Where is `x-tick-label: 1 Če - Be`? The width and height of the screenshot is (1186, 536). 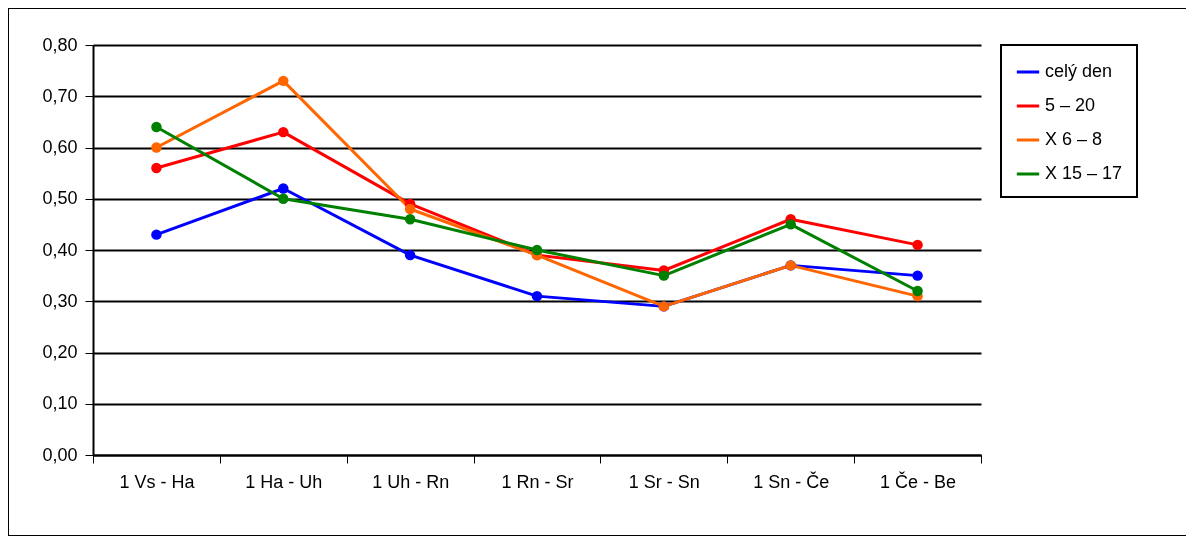
x-tick-label: 1 Če - Be is located at coordinates (918, 481).